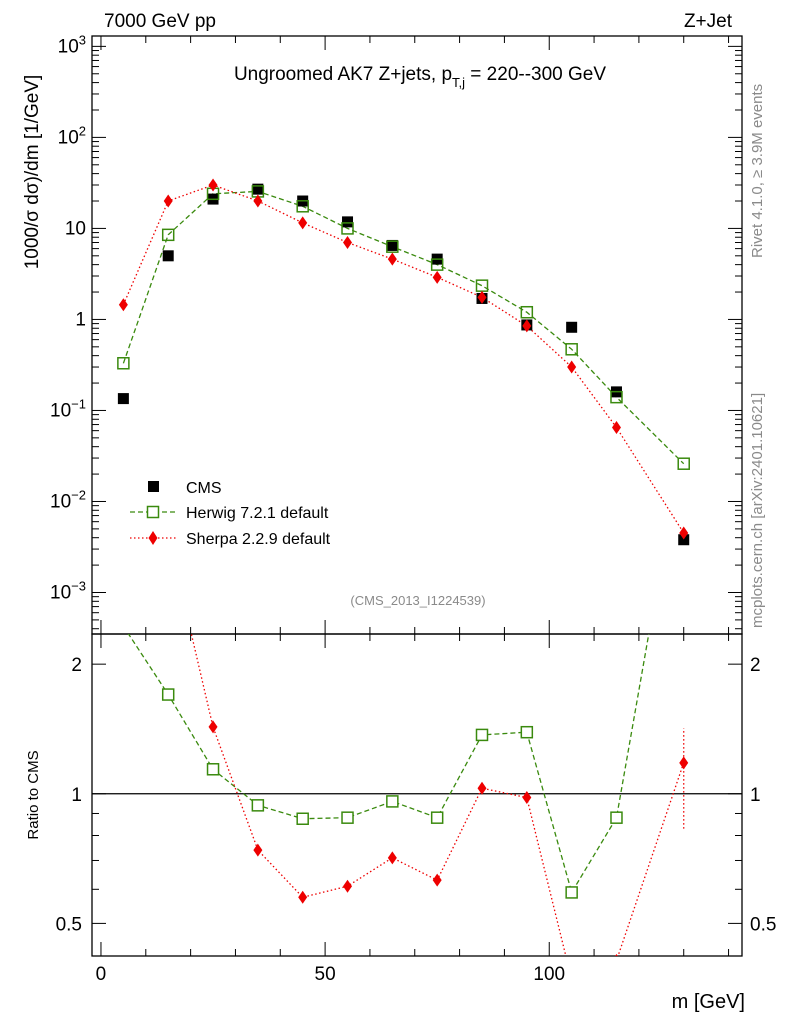 The width and height of the screenshot is (786, 1024). I want to click on legend-sherpa-label: Sherpa 2.2.9 default, so click(258, 539).